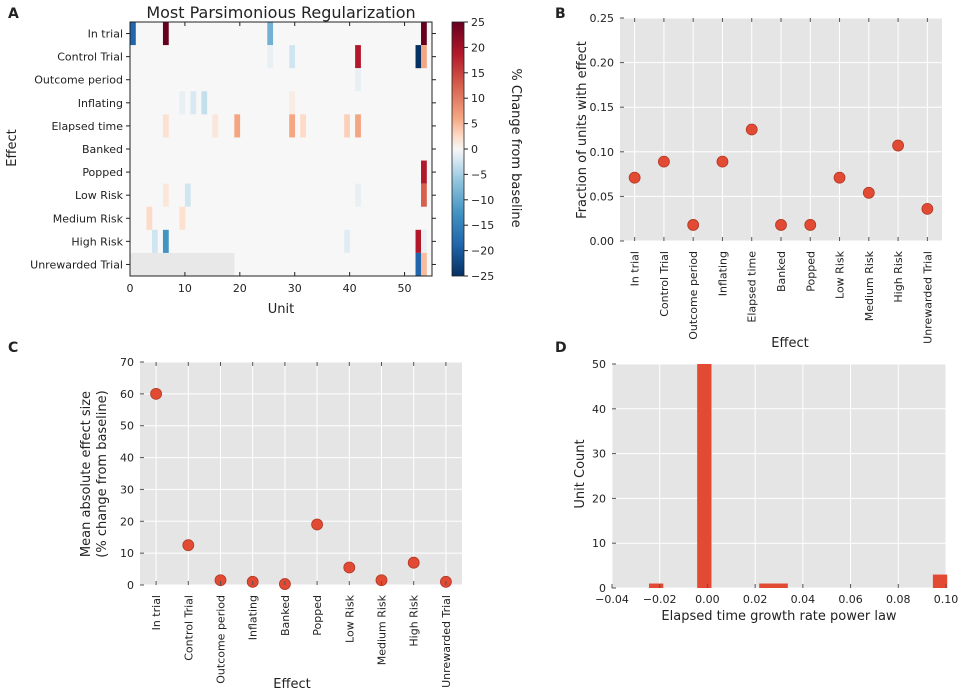  I want to click on heatmap-x-ticks: 0 10 20 30 40 50, so click(269, 158).